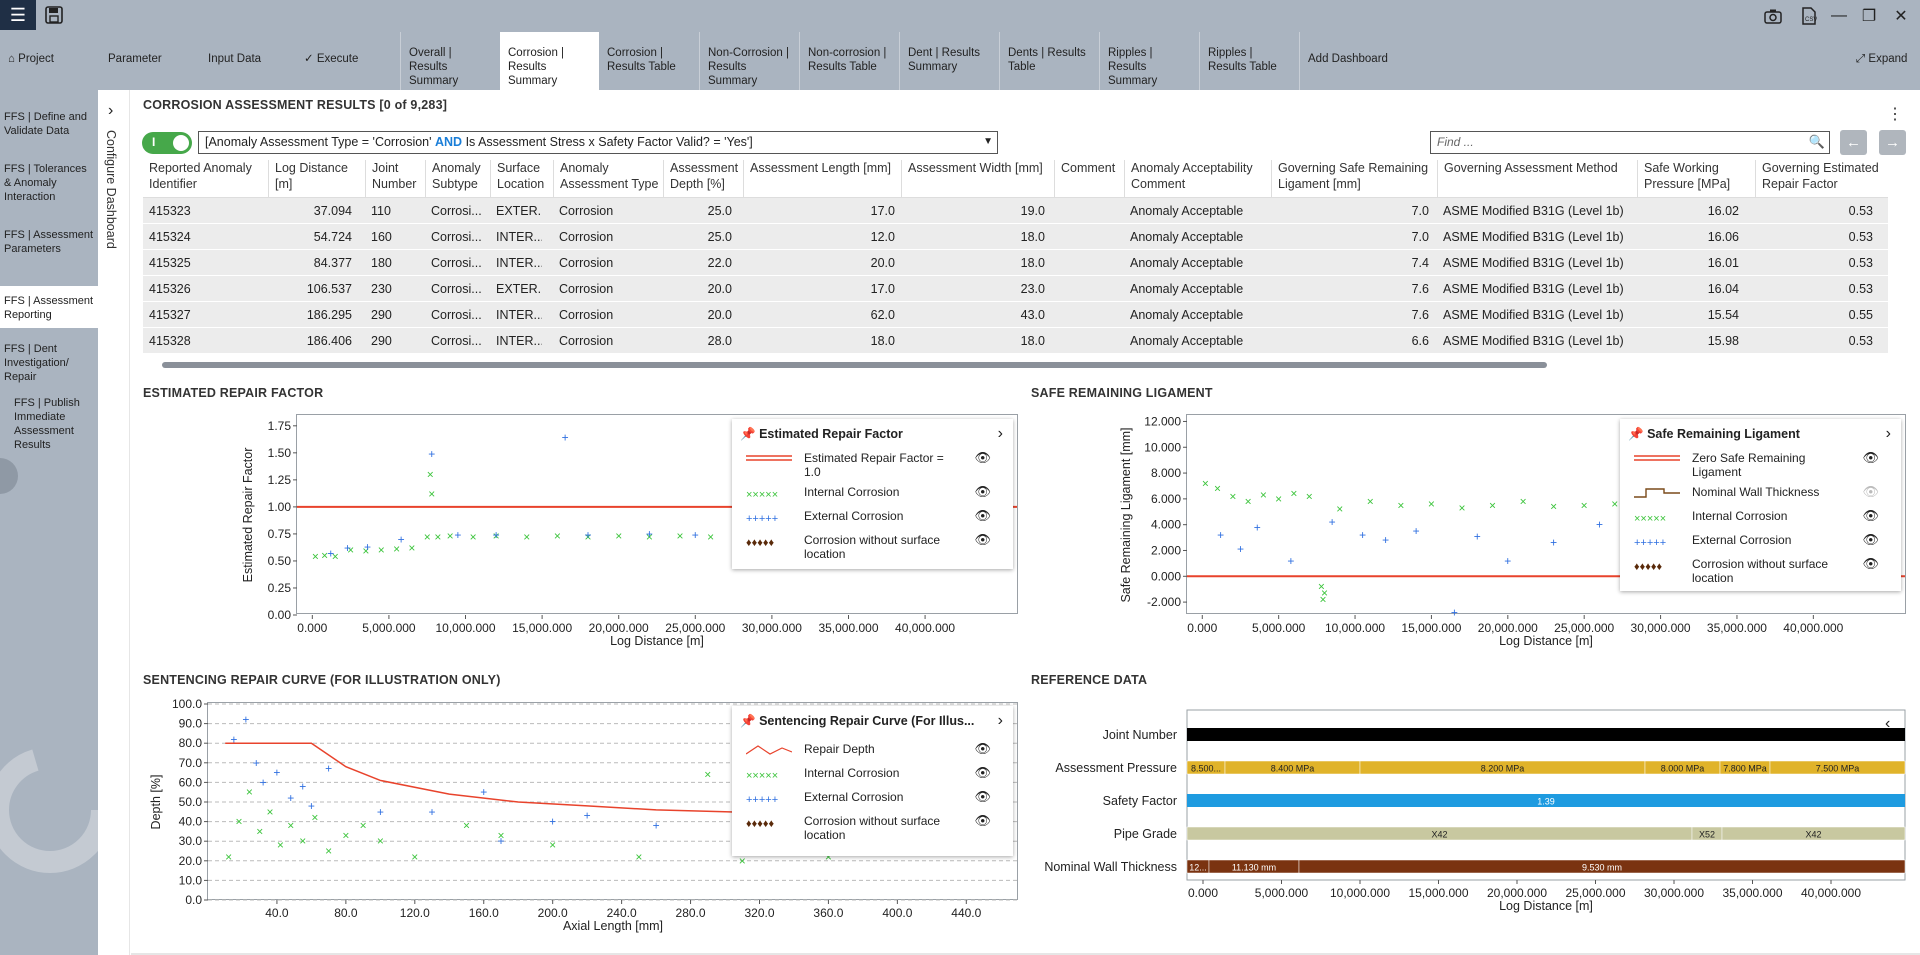  I want to click on column-header: Anomaly Assessment Type, so click(607, 179).